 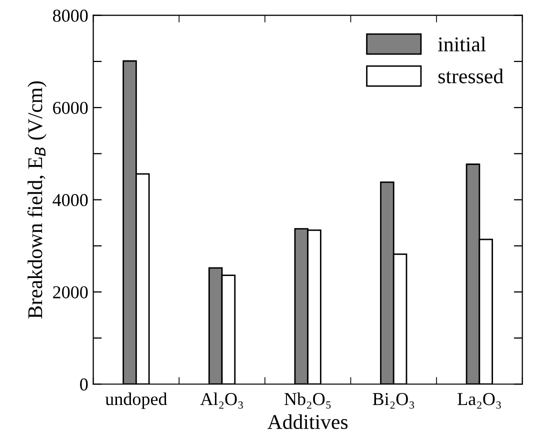 I want to click on y-tick-label: 4000, so click(x=70, y=200).